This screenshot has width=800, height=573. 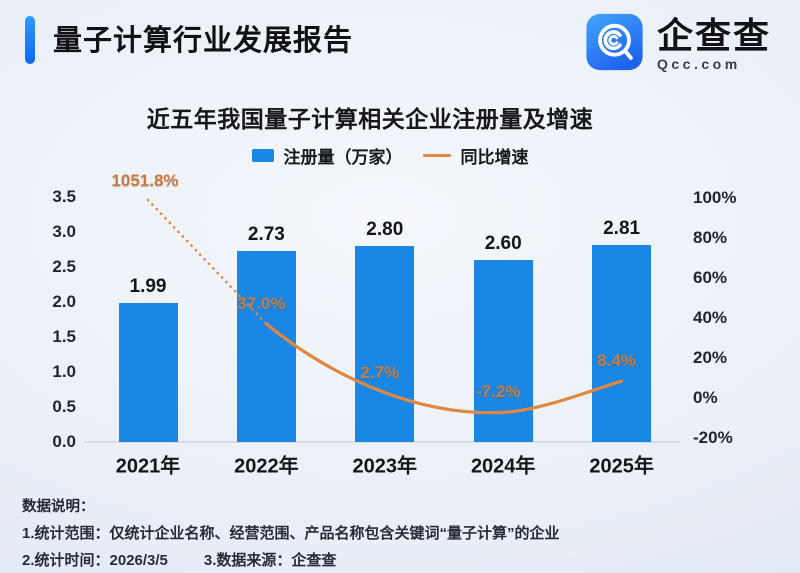 What do you see at coordinates (503, 243) in the screenshot?
I see `bar-value-label: 2.60` at bounding box center [503, 243].